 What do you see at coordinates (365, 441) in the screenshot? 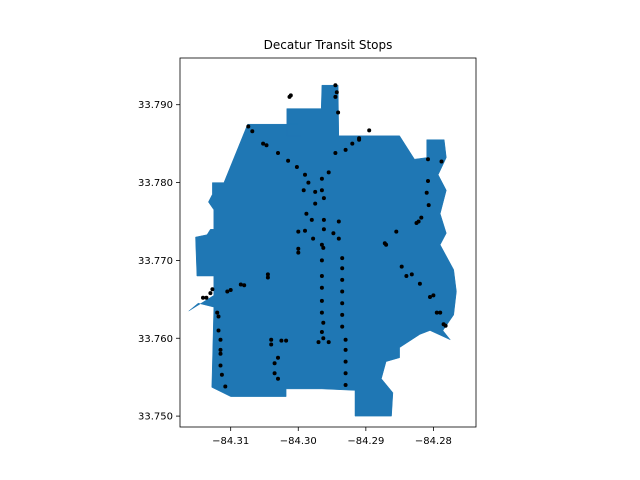
I see `x-tick-label: −84.29` at bounding box center [365, 441].